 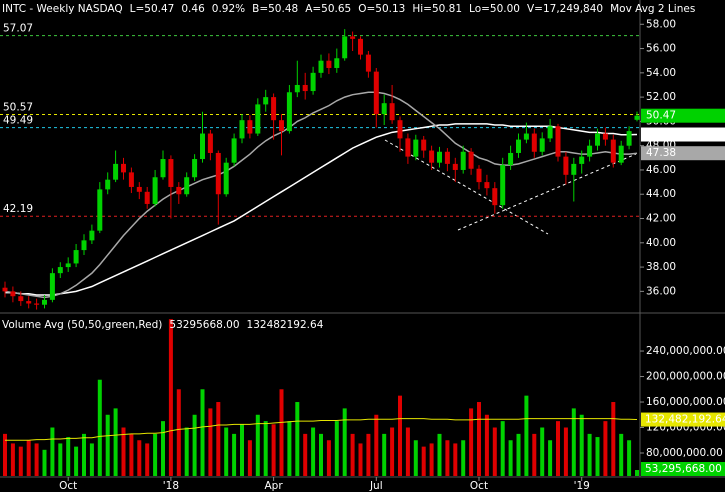 I want to click on y-tick-label: 40.00, so click(x=661, y=243).